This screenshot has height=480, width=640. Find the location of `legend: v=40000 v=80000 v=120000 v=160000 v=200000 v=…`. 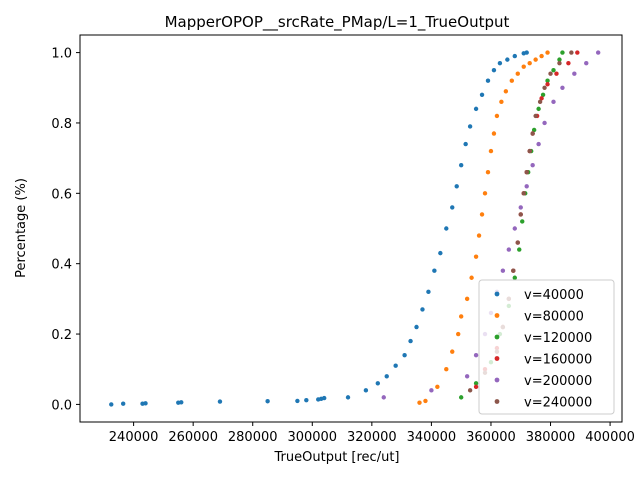

legend: v=40000 v=80000 v=120000 v=160000 v=200000 v=… is located at coordinates (546, 347).